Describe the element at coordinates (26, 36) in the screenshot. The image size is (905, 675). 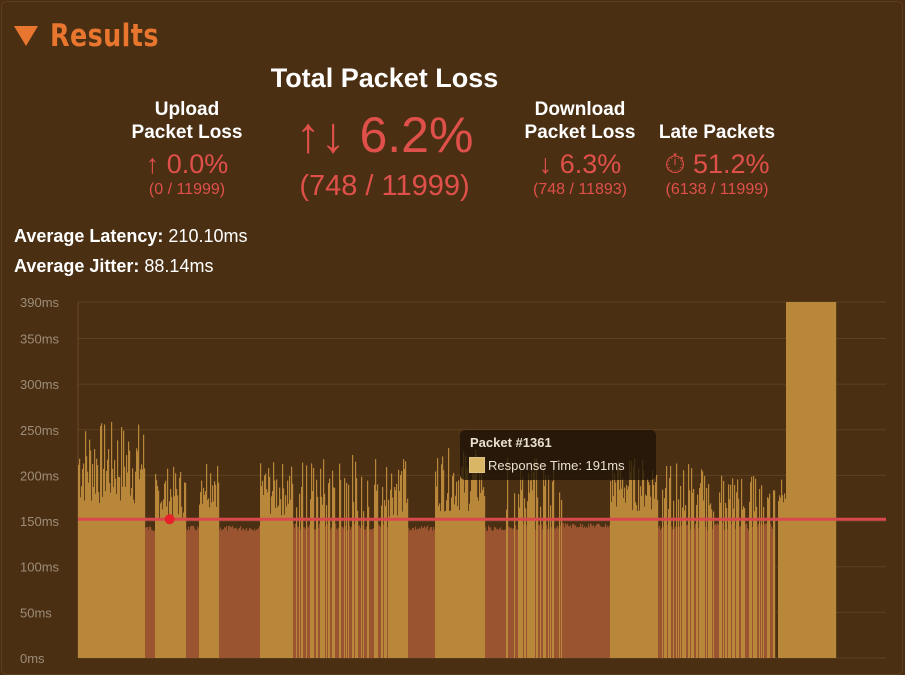
I see `caret-down-icon` at that location.